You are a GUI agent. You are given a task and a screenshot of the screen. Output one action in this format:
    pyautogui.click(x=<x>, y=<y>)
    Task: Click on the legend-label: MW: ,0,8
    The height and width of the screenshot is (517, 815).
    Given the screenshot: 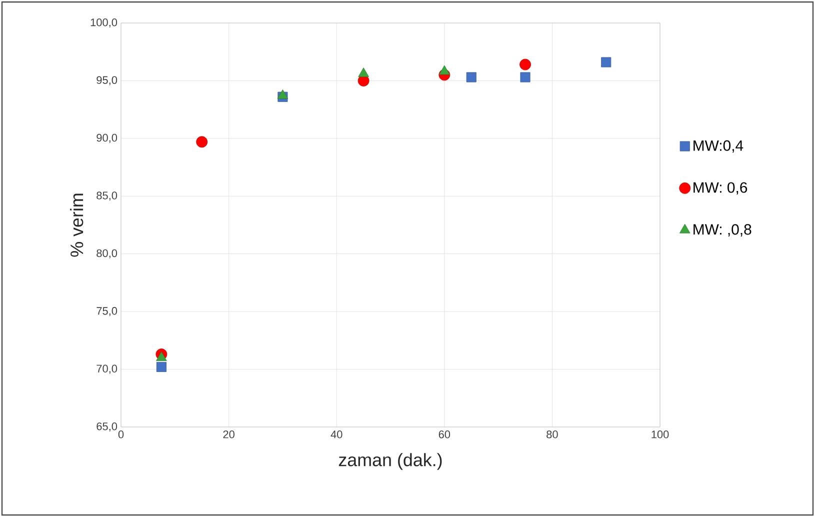 What is the action you would take?
    pyautogui.click(x=723, y=230)
    